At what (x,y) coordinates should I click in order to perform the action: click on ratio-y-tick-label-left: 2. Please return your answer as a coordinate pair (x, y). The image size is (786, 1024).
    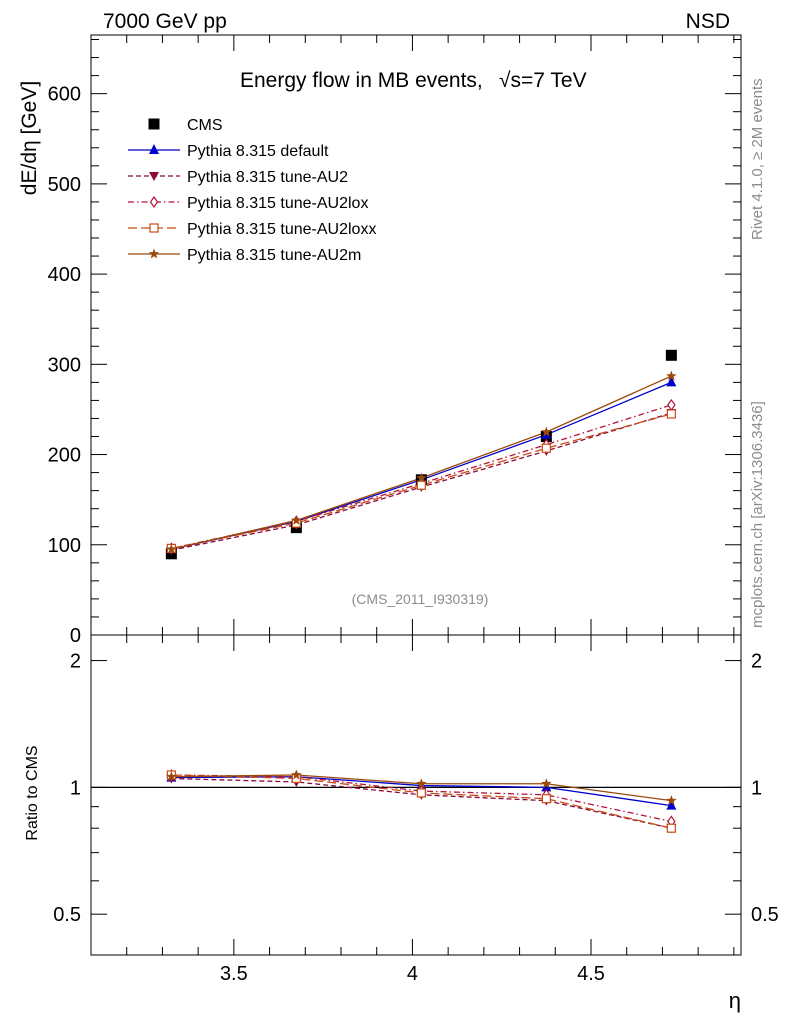
    Looking at the image, I should click on (75, 662).